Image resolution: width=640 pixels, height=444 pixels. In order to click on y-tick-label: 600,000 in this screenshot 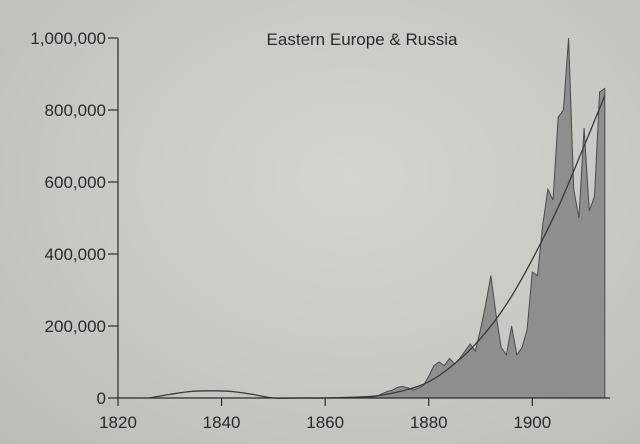, I will do `click(75, 182)`.